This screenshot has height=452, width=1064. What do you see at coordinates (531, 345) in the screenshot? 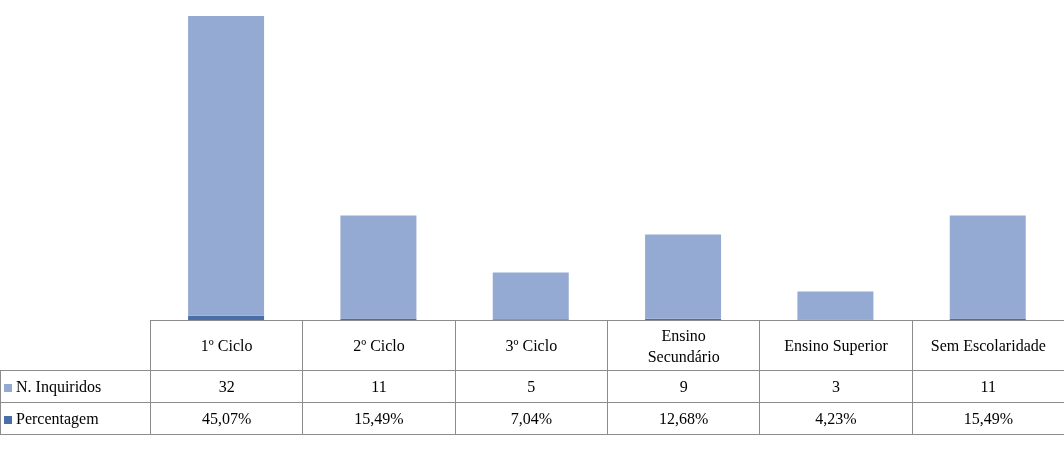
I see `x-tick-label: 3º Ciclo` at bounding box center [531, 345].